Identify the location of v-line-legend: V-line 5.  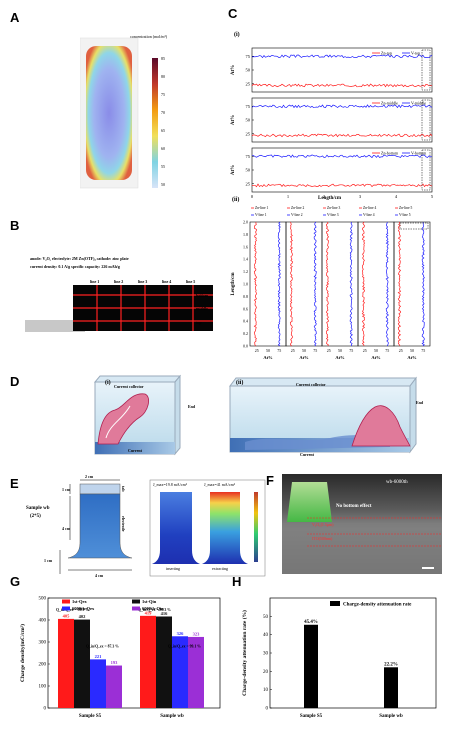
(405, 215).